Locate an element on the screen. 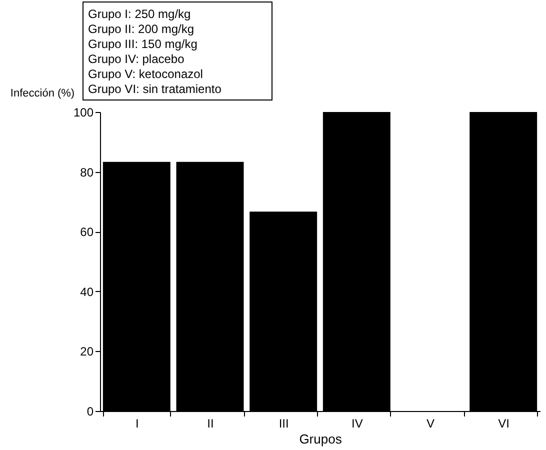 The width and height of the screenshot is (546, 450). y-tick-label: 60 is located at coordinates (87, 232).